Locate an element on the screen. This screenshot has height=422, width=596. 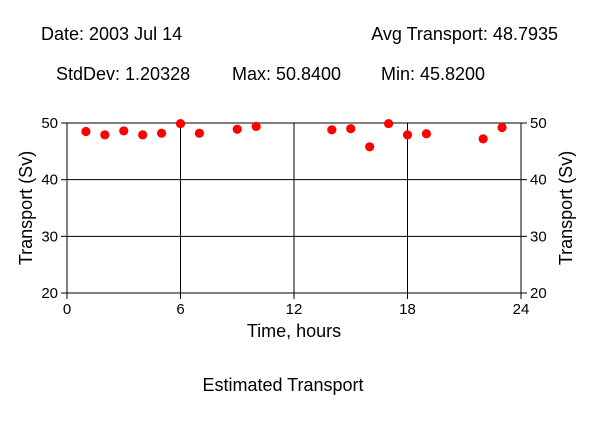
x-tick-label: 6 is located at coordinates (180, 309).